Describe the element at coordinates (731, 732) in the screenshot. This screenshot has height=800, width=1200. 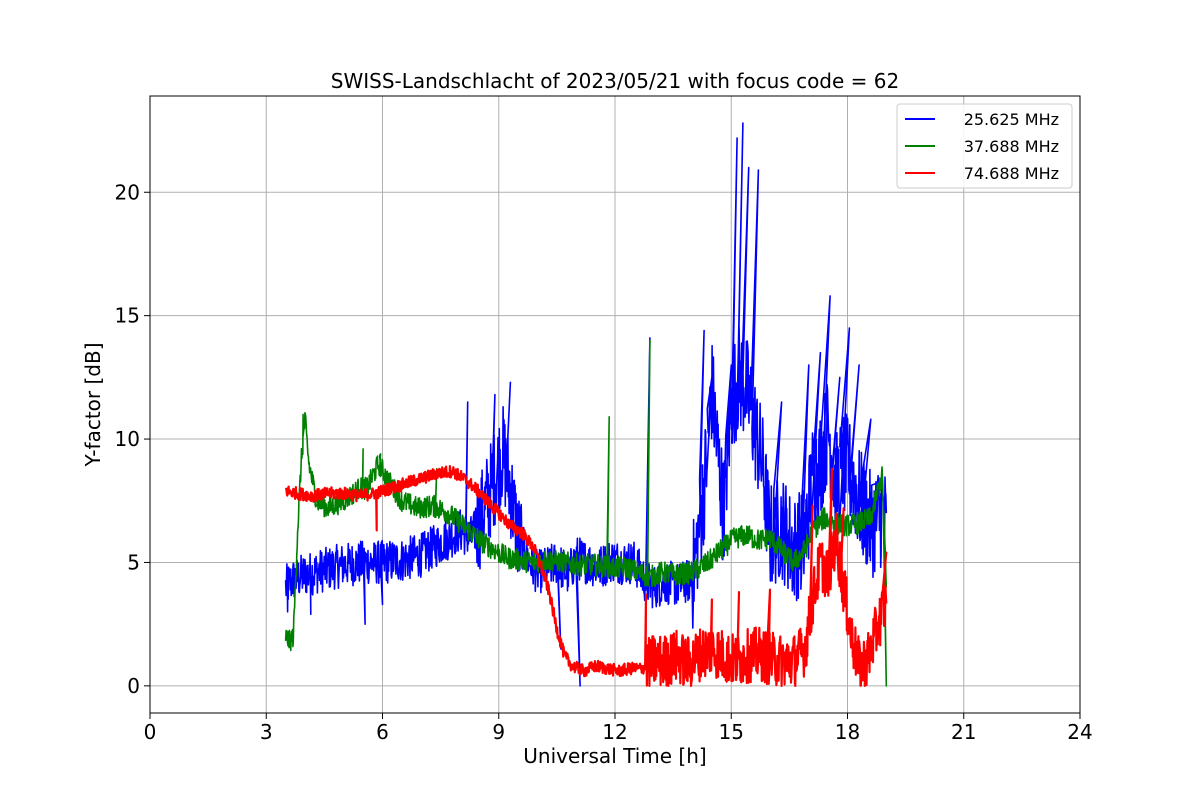
I see `x-tick-label: 15` at that location.